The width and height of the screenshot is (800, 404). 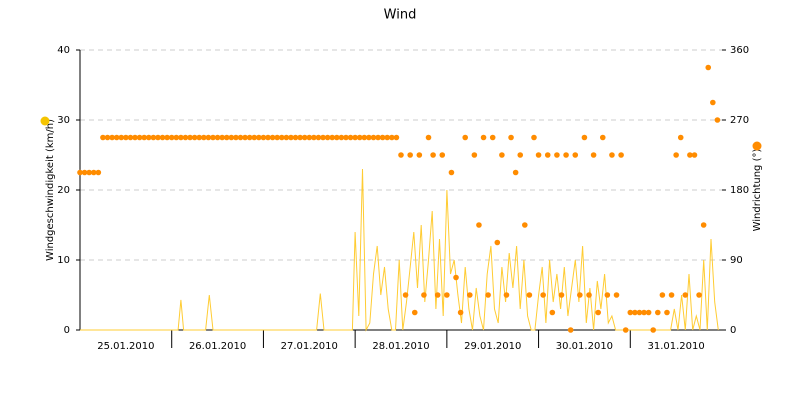 What do you see at coordinates (584, 346) in the screenshot?
I see `x-tick-label: 30.01.2010` at bounding box center [584, 346].